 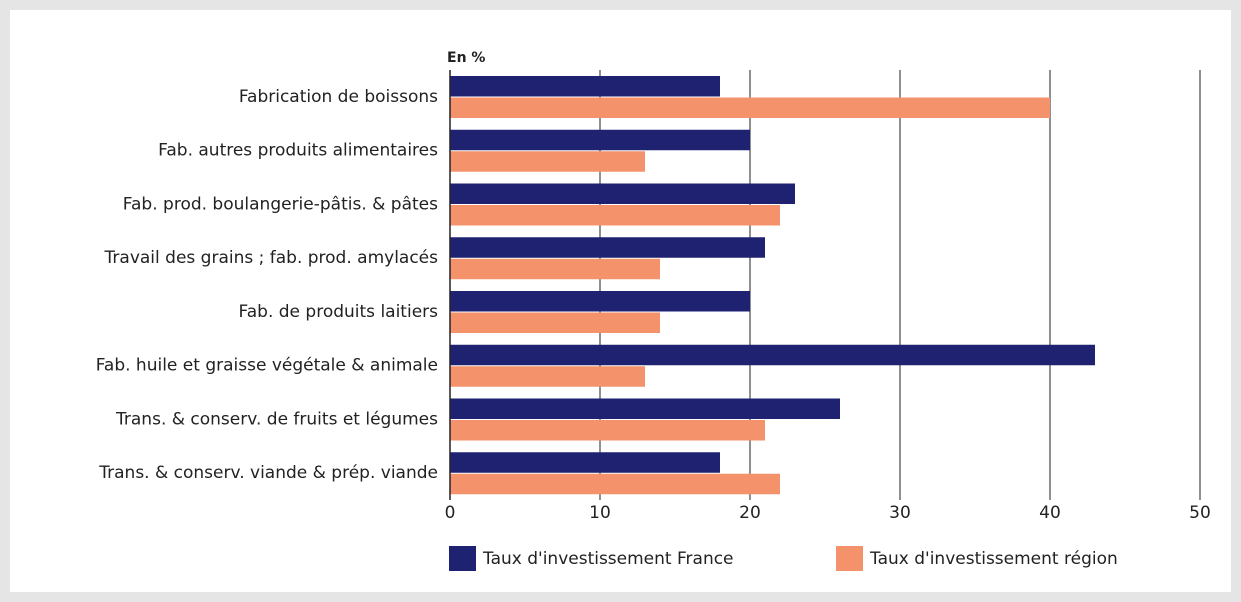 I want to click on x-tick-label: 40, so click(x=1050, y=513).